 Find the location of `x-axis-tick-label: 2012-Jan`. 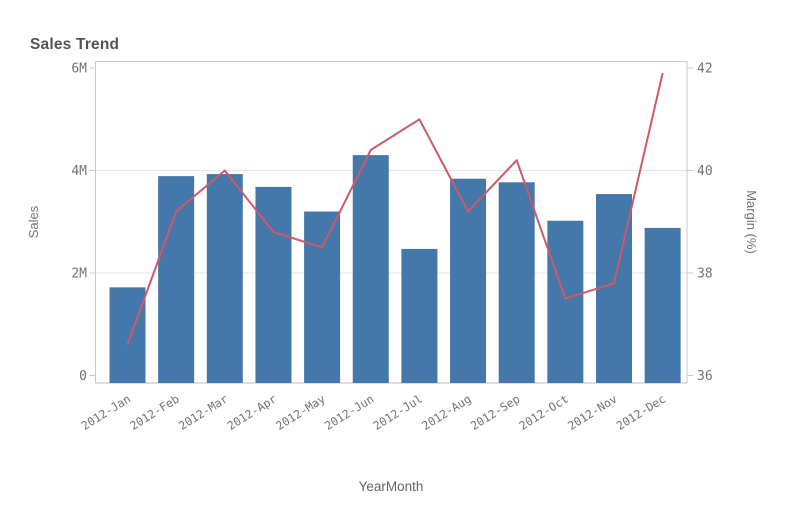

x-axis-tick-label: 2012-Jan is located at coordinates (106, 412).